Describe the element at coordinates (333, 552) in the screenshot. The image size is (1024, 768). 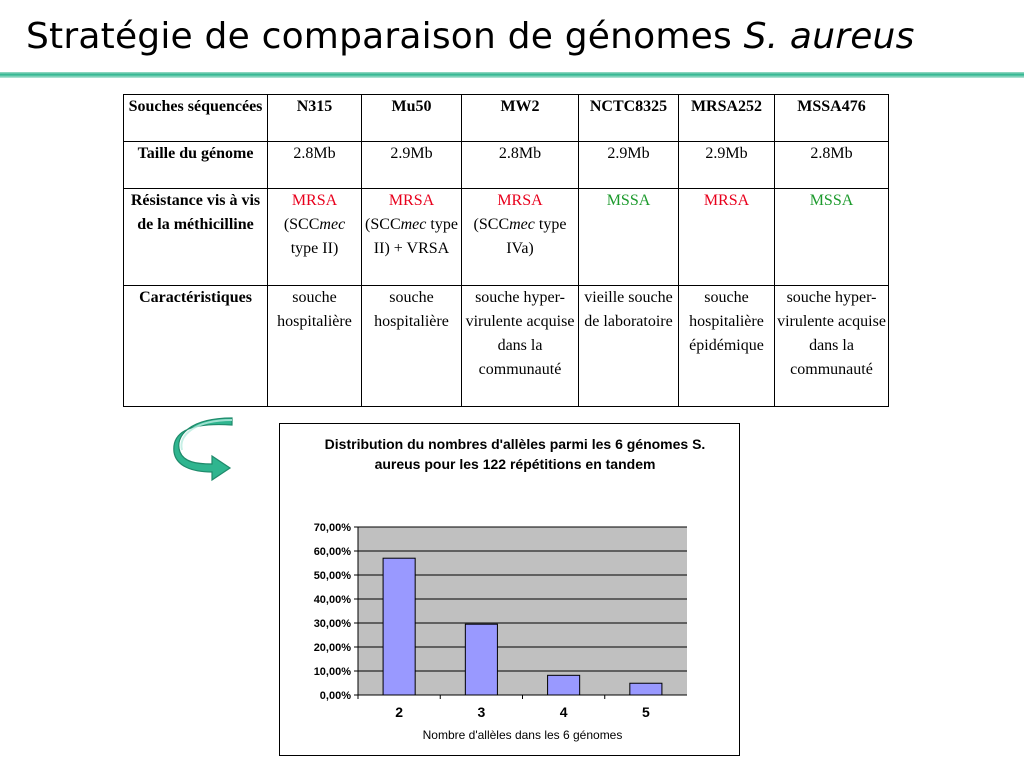
I see `y-tick-label: 60,00%` at that location.